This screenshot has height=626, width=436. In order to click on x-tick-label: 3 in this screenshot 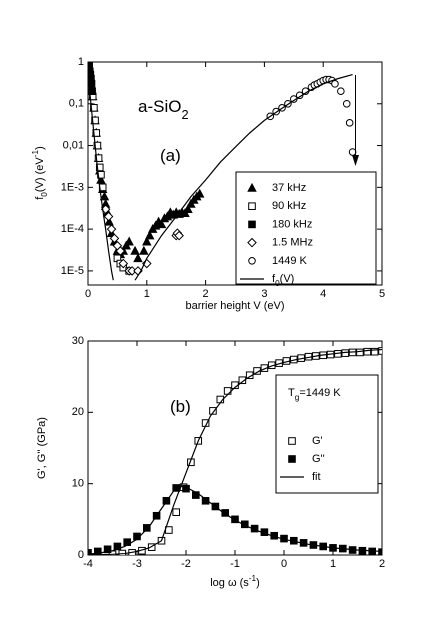, I will do `click(264, 294)`.